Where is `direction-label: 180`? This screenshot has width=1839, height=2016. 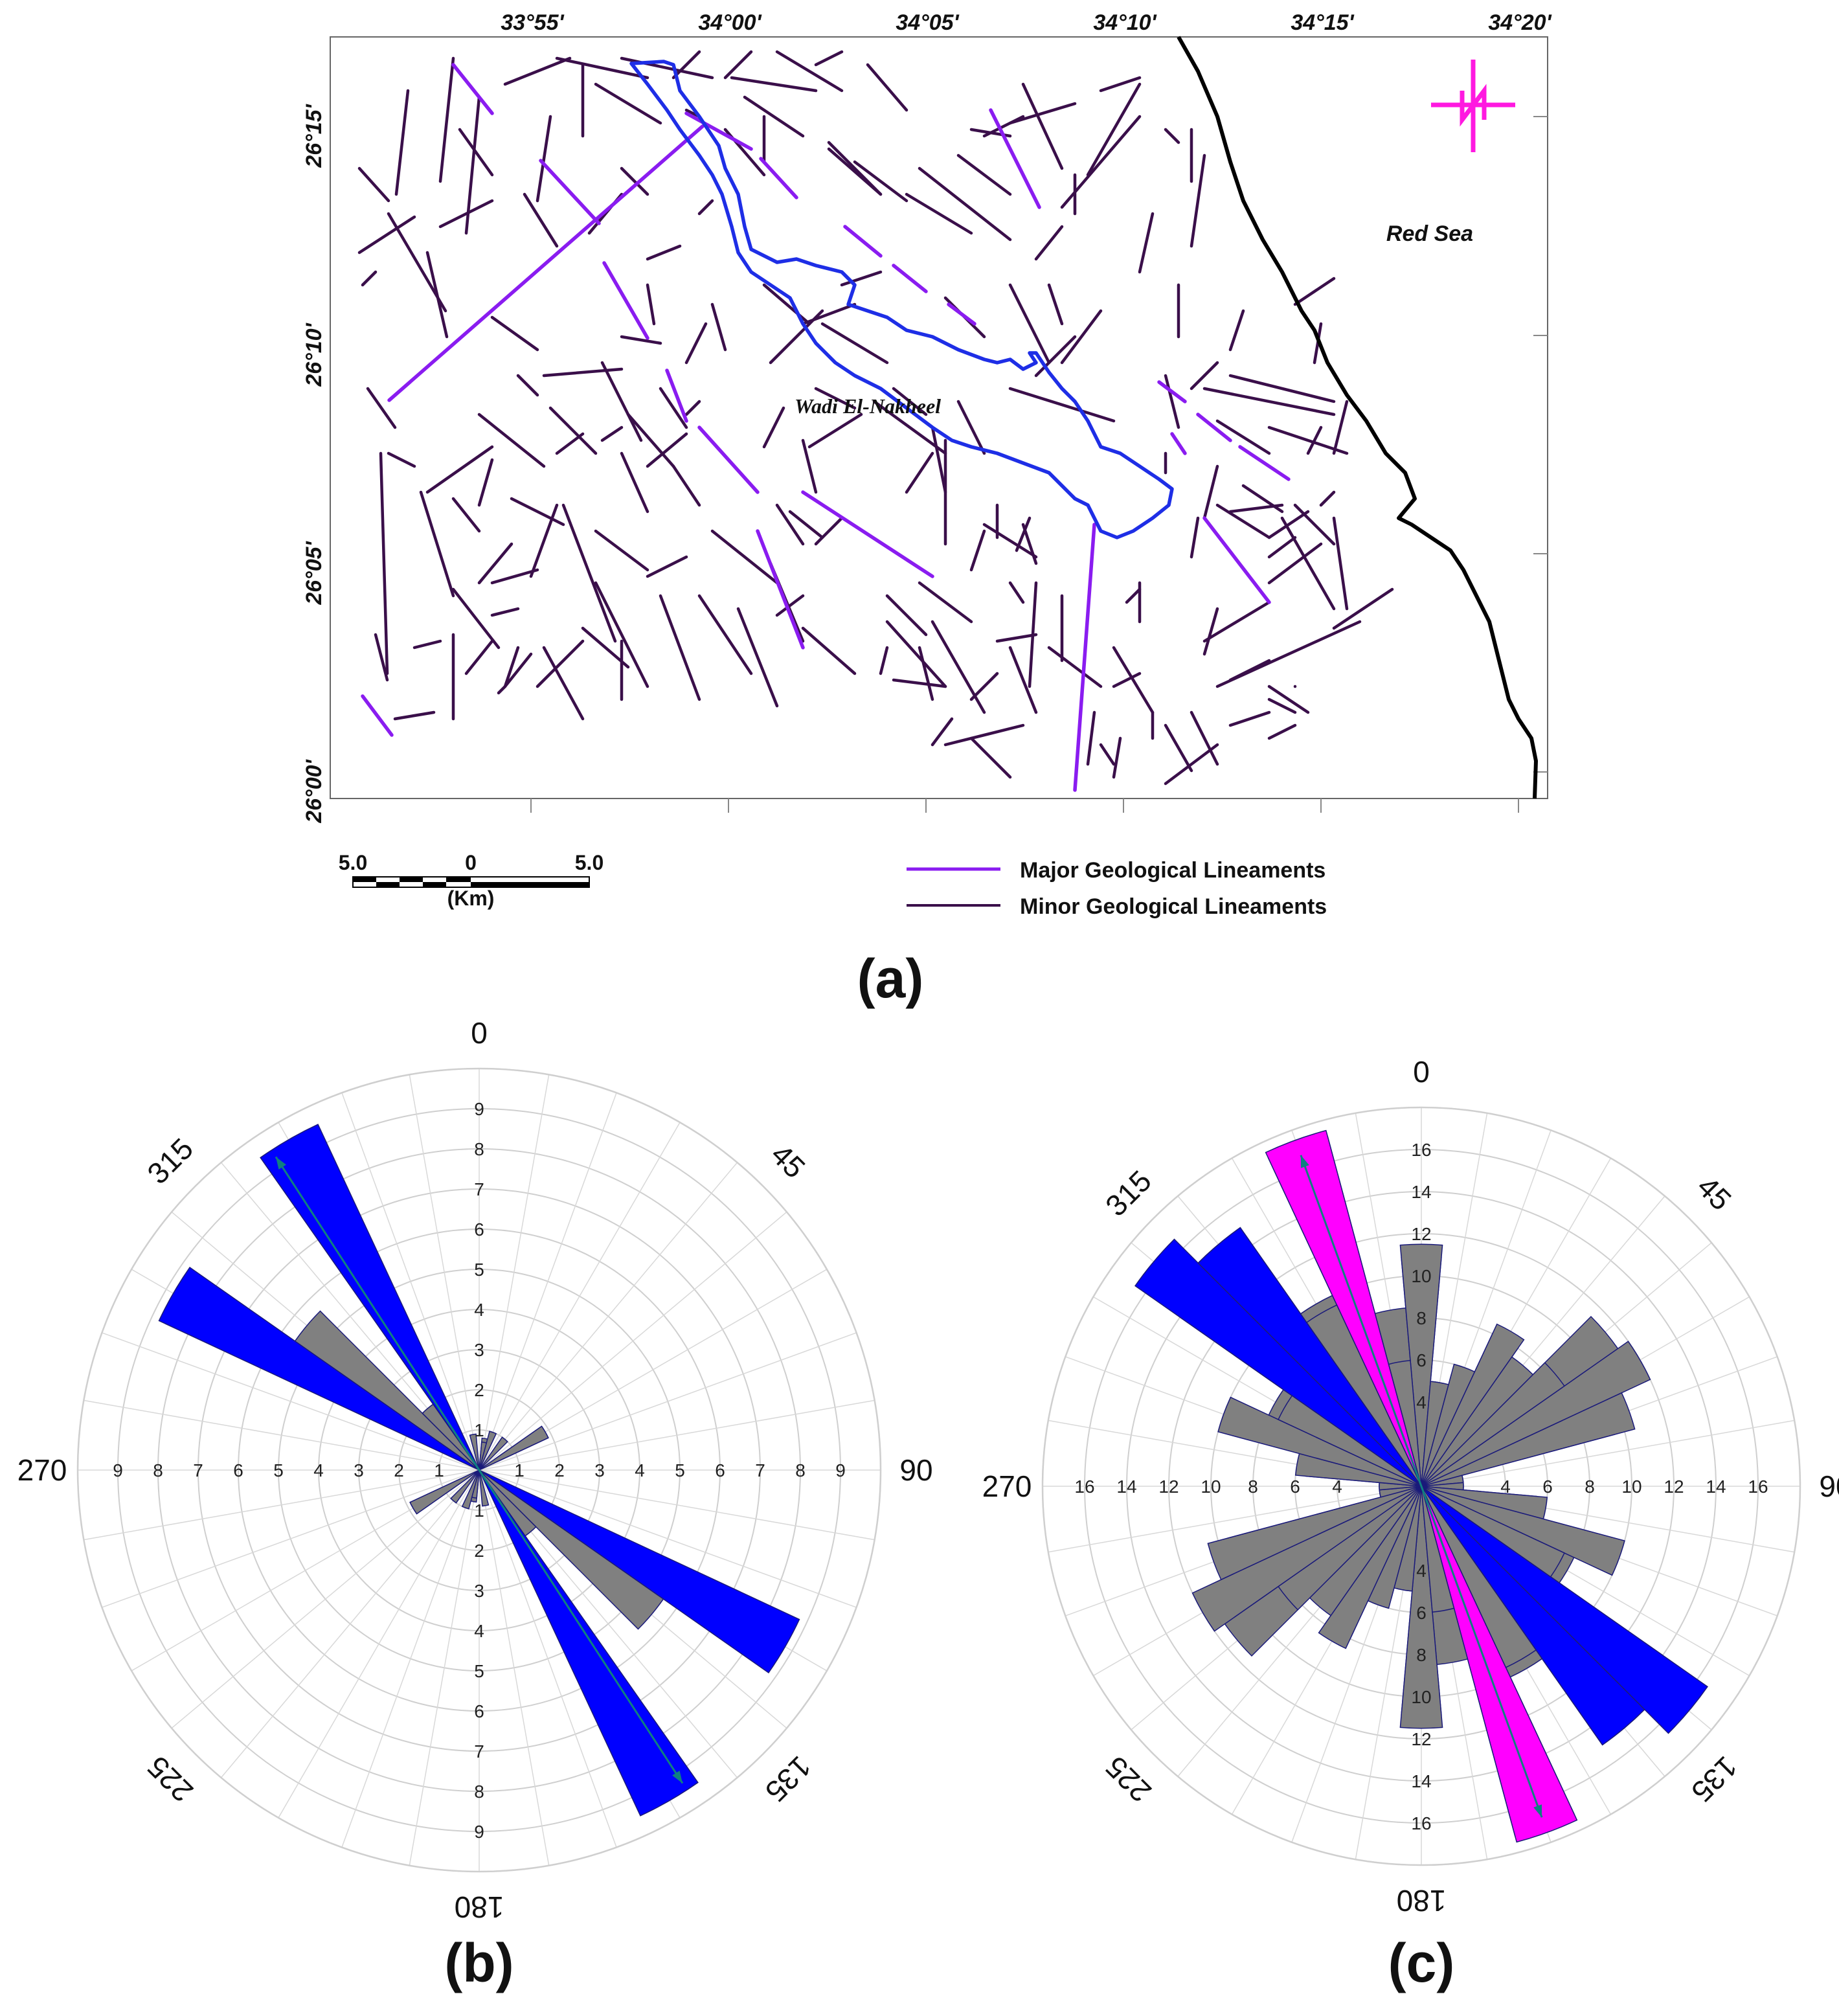 direction-label: 180 is located at coordinates (479, 1907).